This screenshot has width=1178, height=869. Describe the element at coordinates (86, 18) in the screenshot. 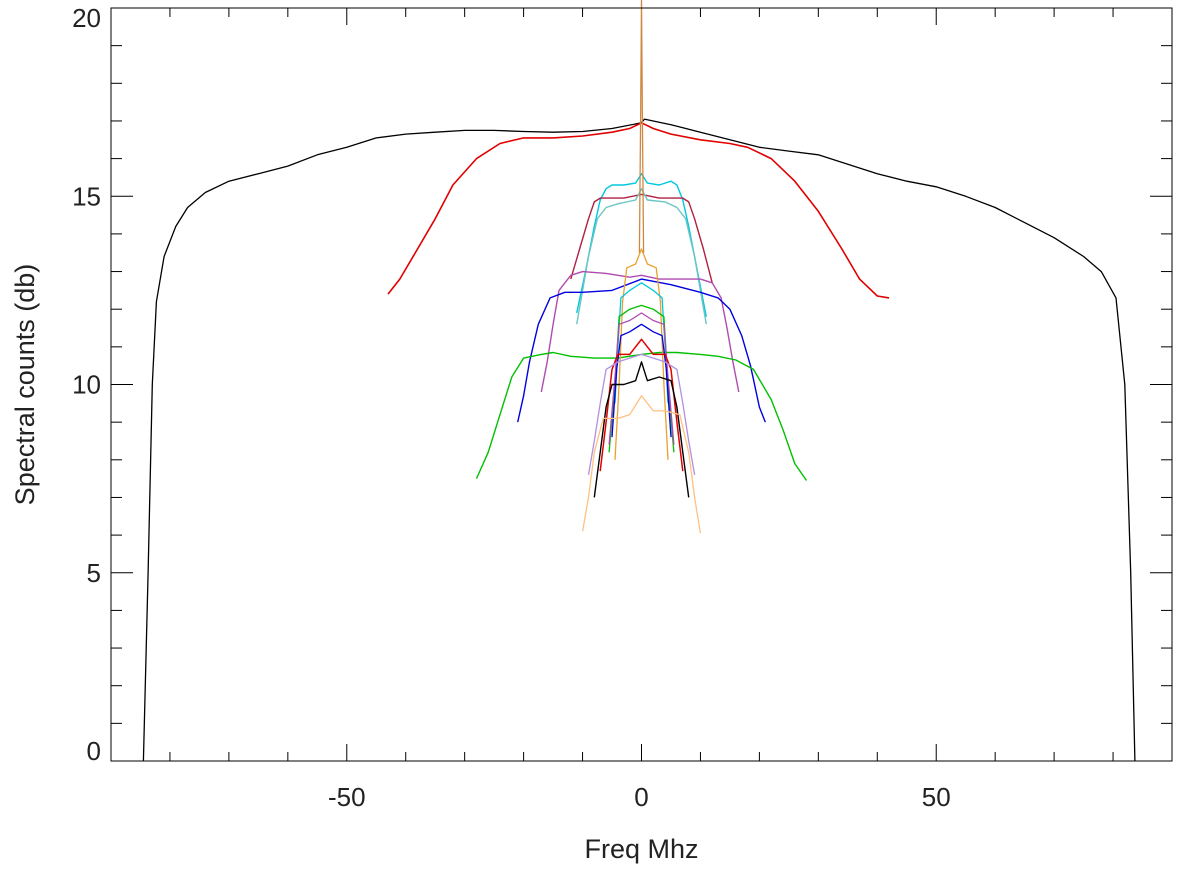

I see `y-tick-label: 20` at that location.